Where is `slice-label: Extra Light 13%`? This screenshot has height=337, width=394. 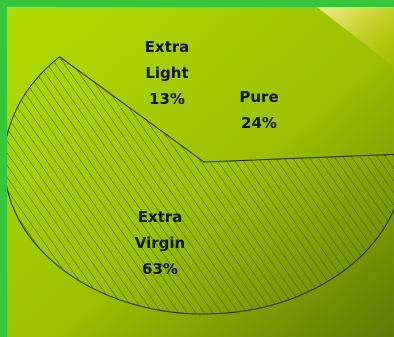 slice-label: Extra Light 13% is located at coordinates (167, 73).